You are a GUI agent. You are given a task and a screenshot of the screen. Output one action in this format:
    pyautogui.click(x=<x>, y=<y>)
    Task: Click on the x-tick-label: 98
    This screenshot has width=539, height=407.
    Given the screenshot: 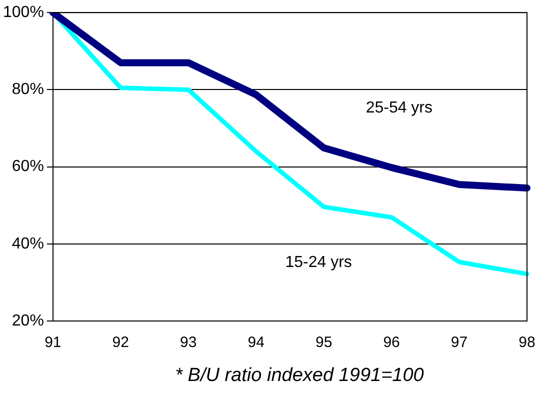 What is the action you would take?
    pyautogui.click(x=527, y=343)
    